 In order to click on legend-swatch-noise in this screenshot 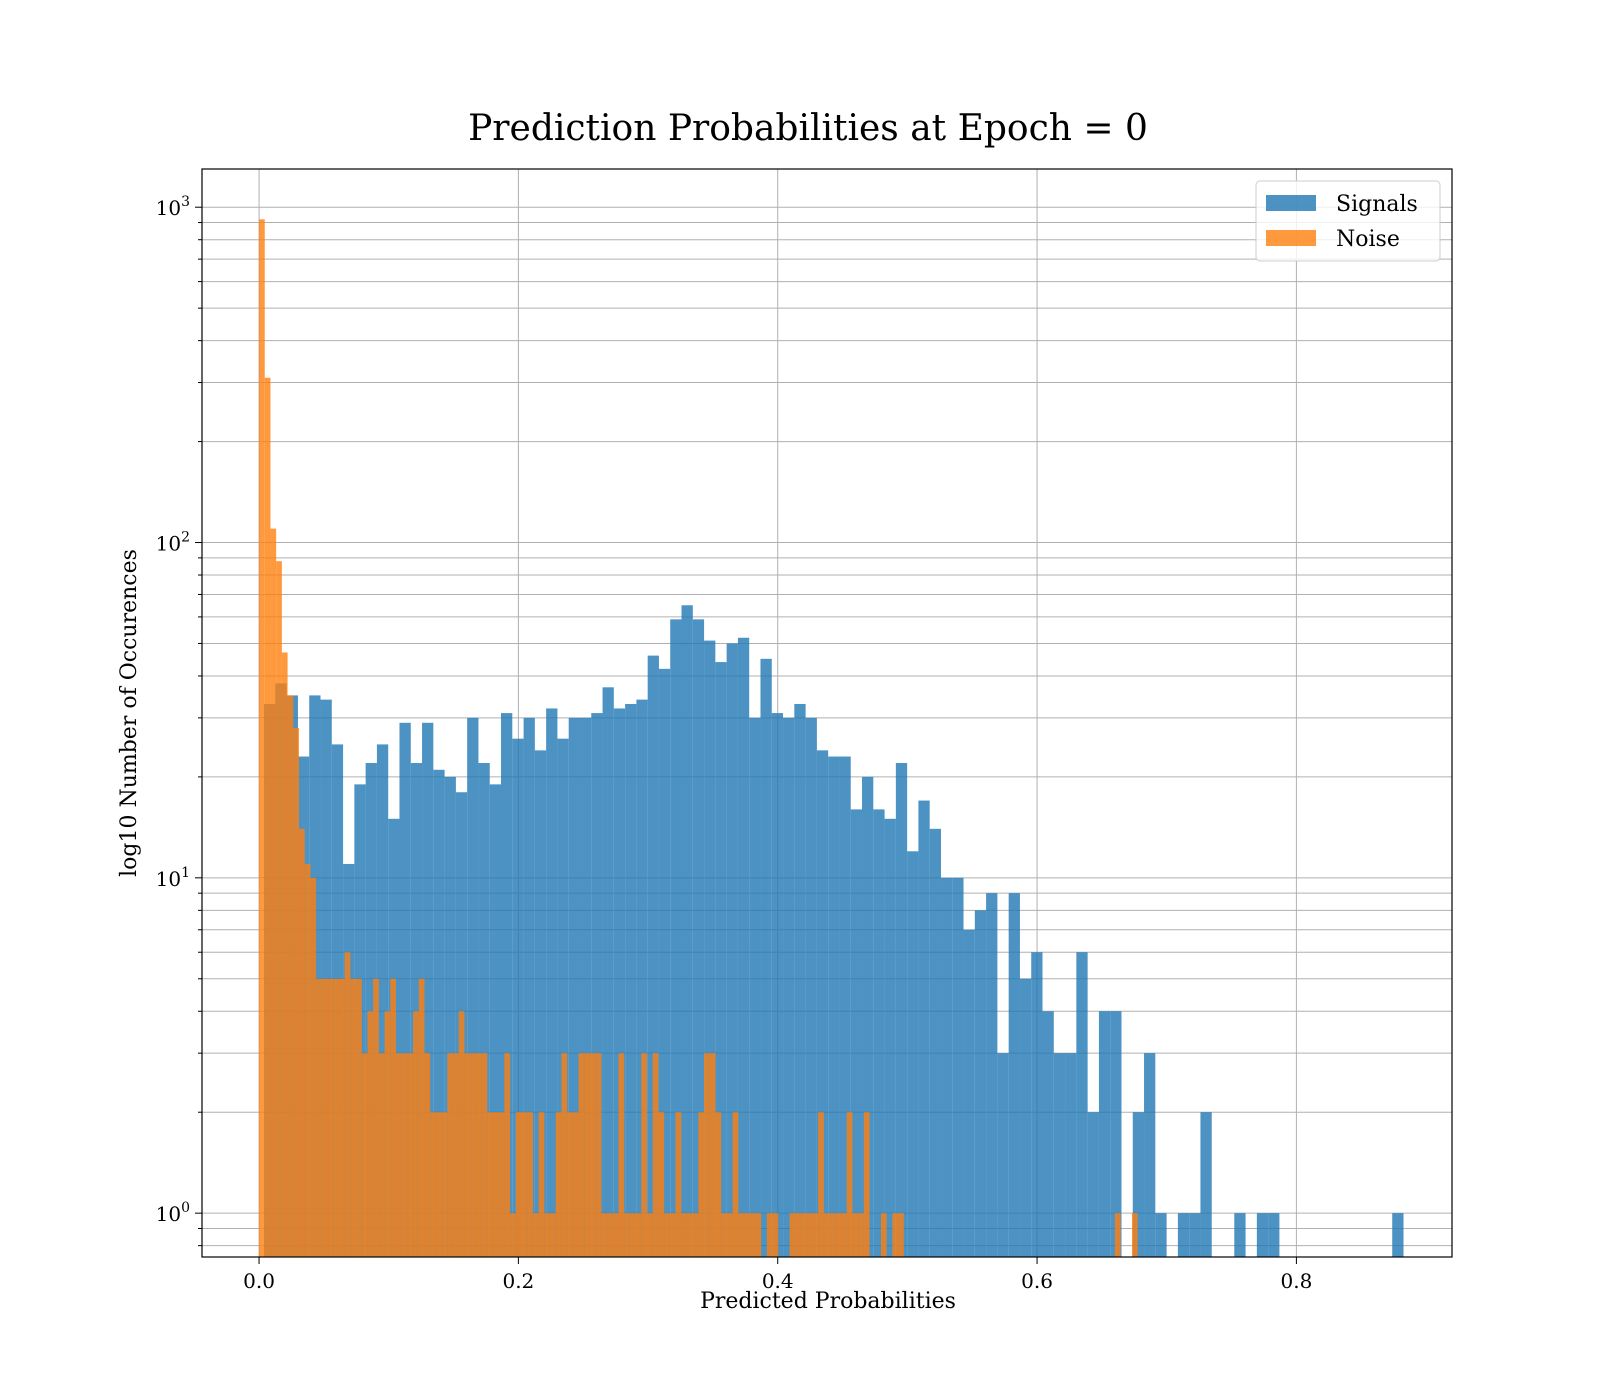, I will do `click(1291, 238)`.